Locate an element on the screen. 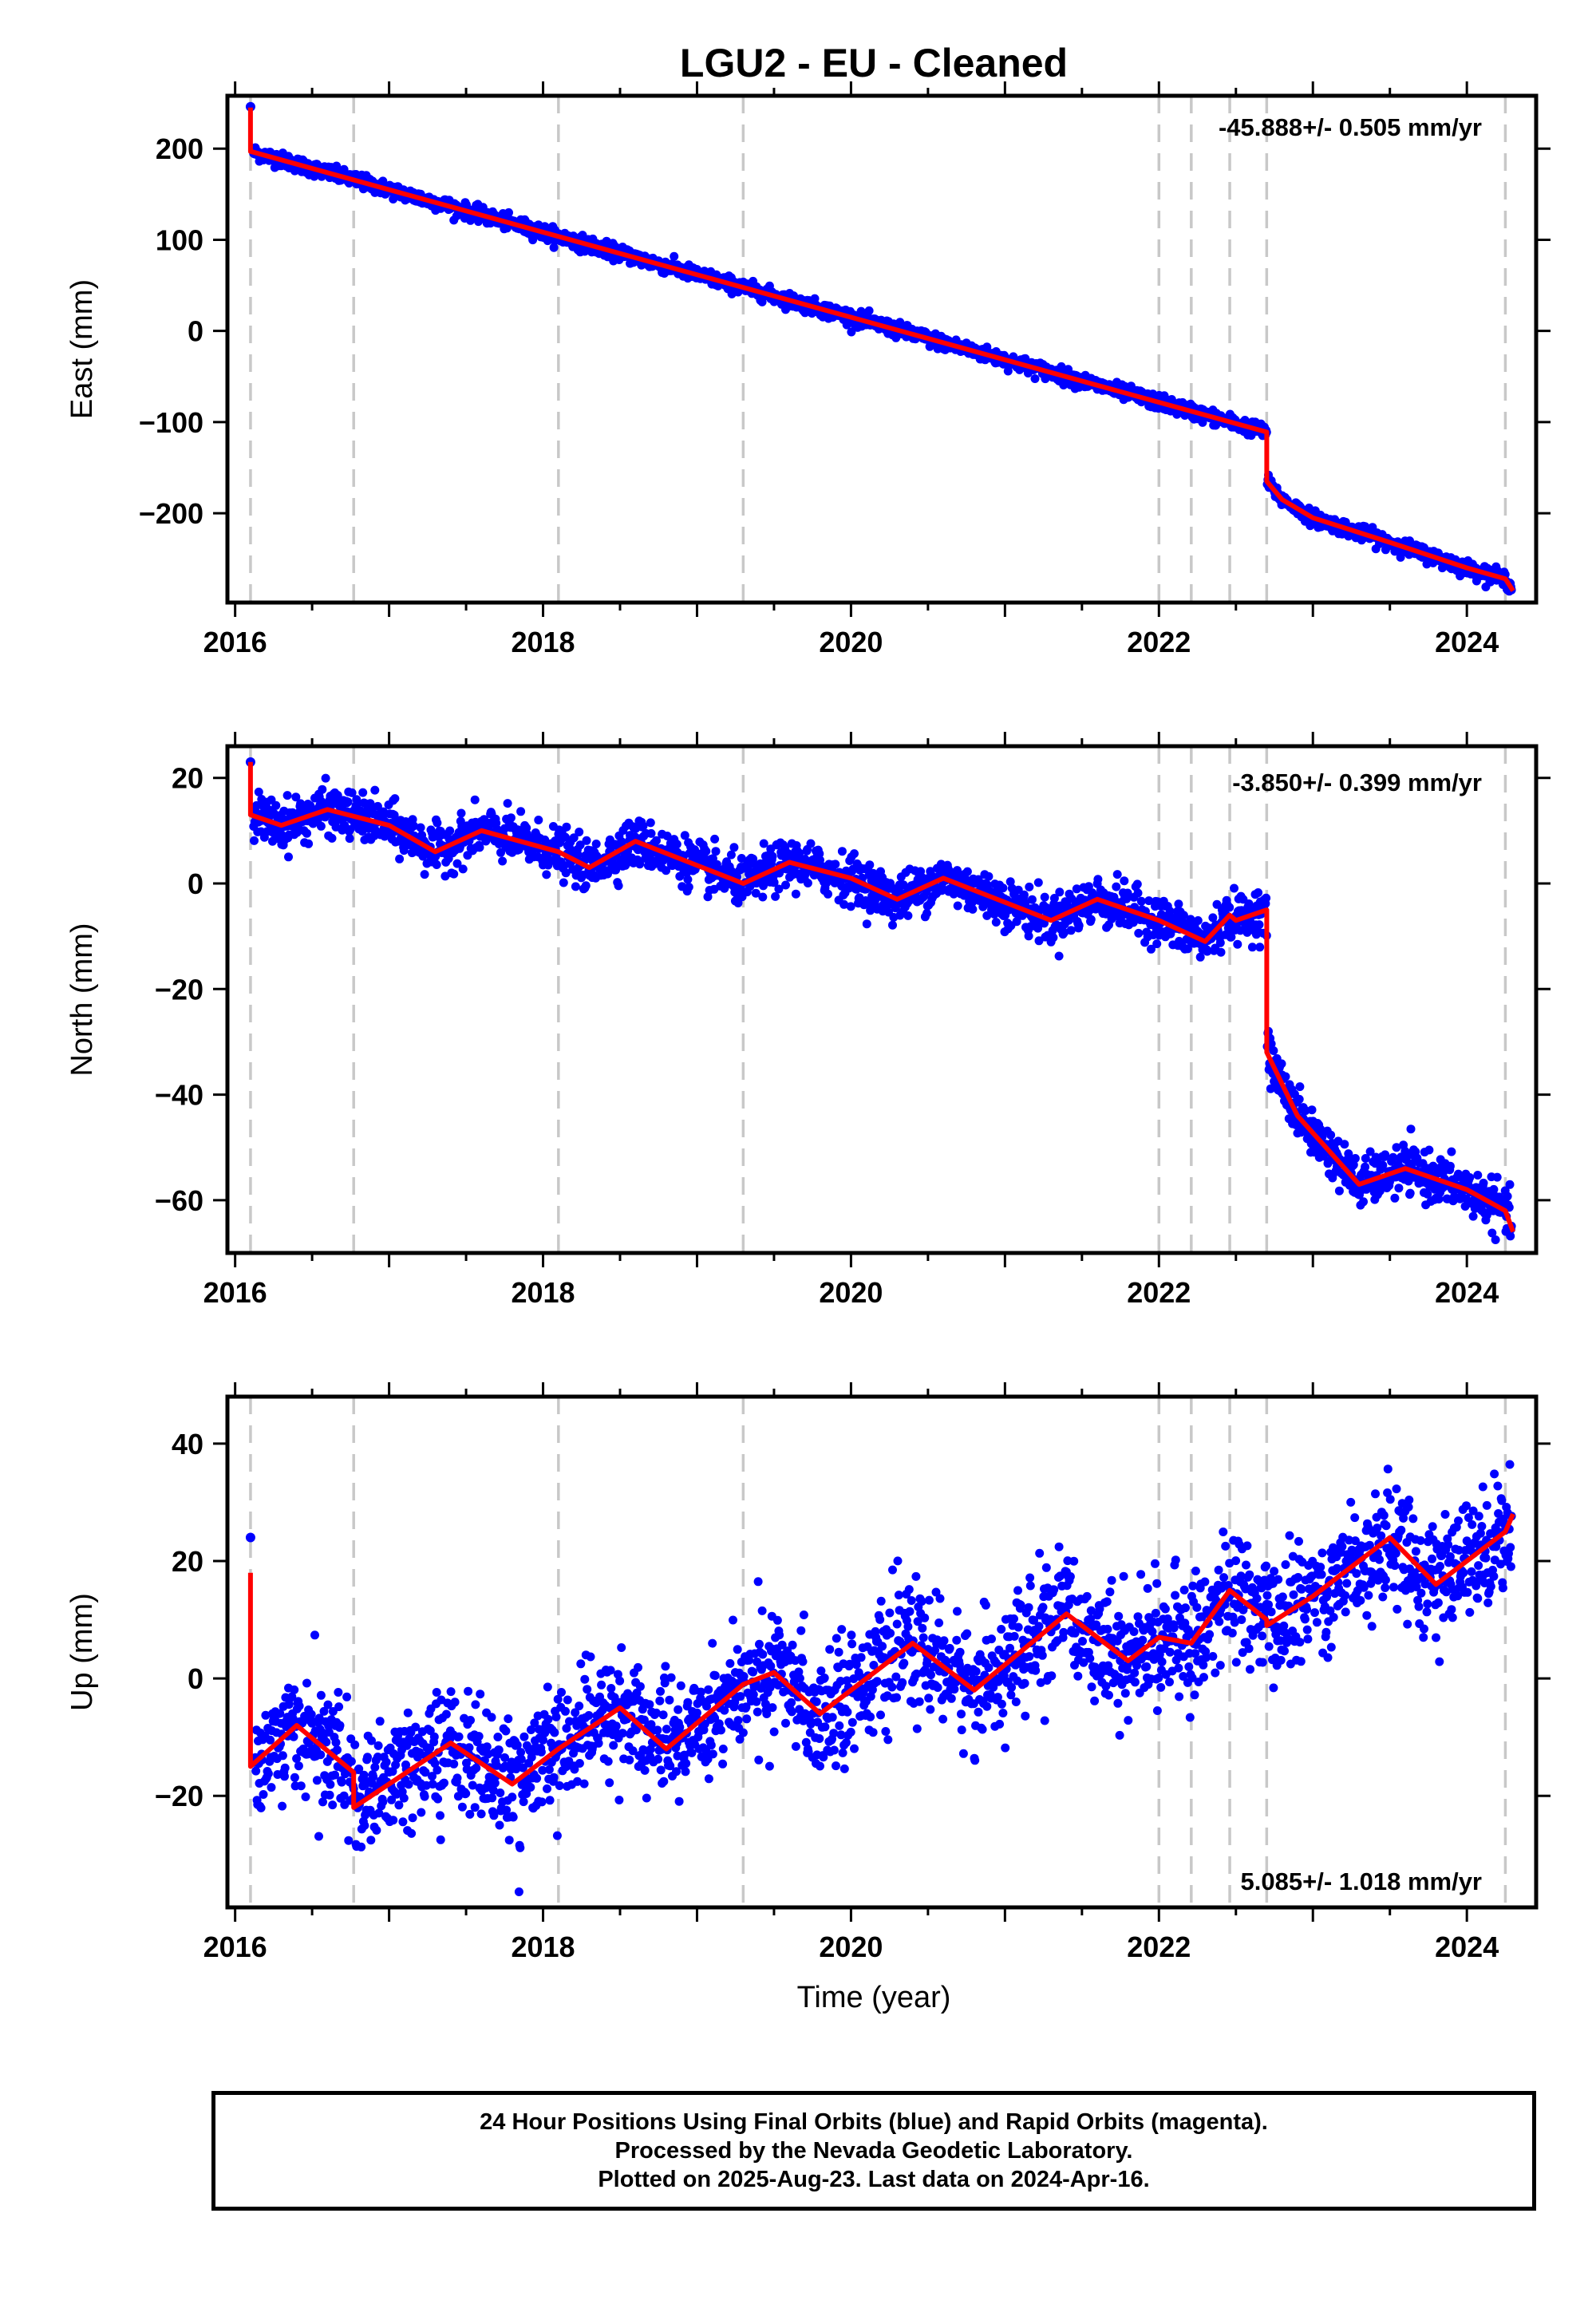 This screenshot has height=2316, width=1596. x-tick-label: 2016 is located at coordinates (235, 642).